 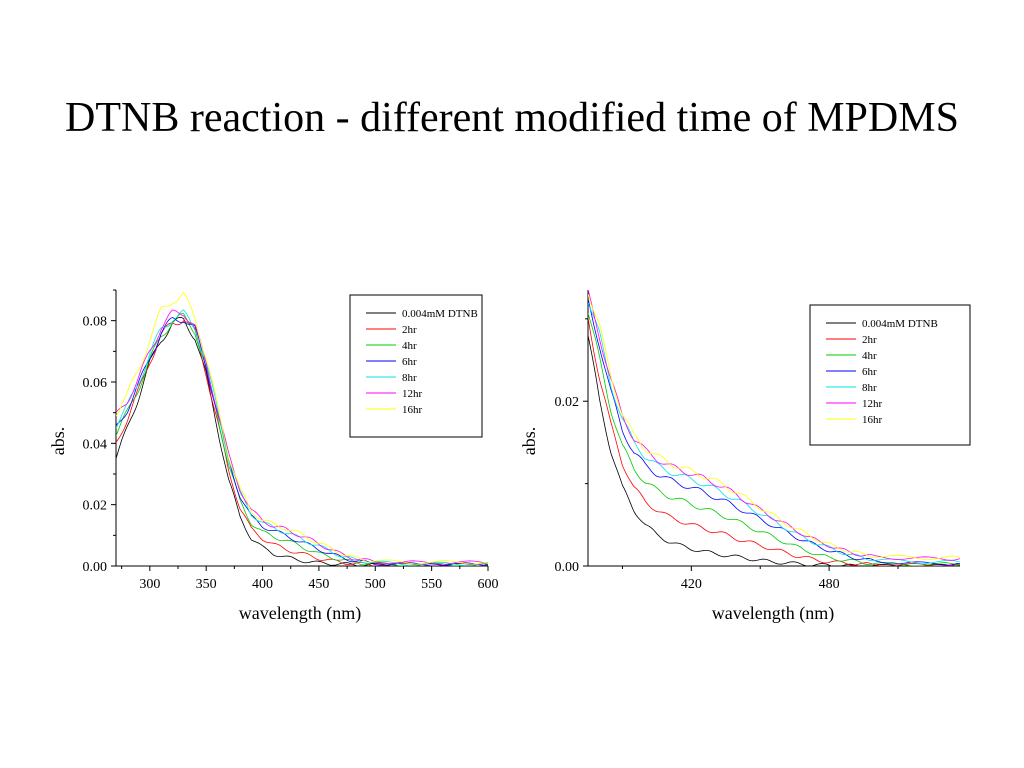 What do you see at coordinates (488, 584) in the screenshot?
I see `x-tick-label: 600` at bounding box center [488, 584].